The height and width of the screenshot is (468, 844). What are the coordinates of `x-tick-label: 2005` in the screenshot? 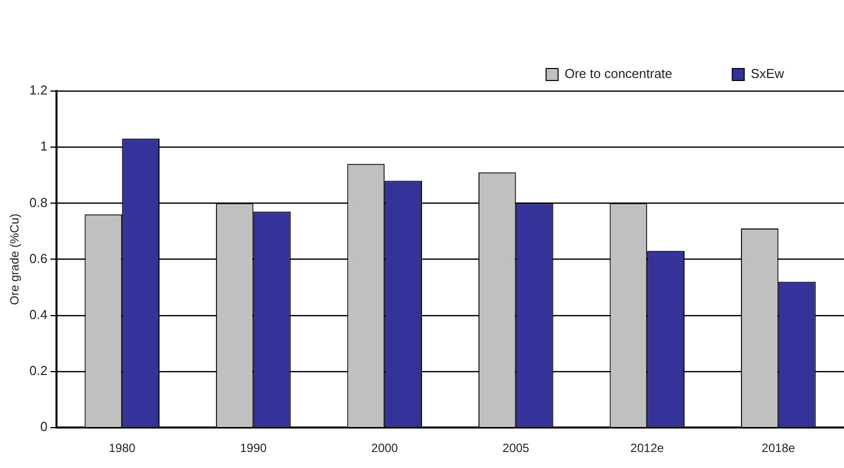 It's located at (516, 448).